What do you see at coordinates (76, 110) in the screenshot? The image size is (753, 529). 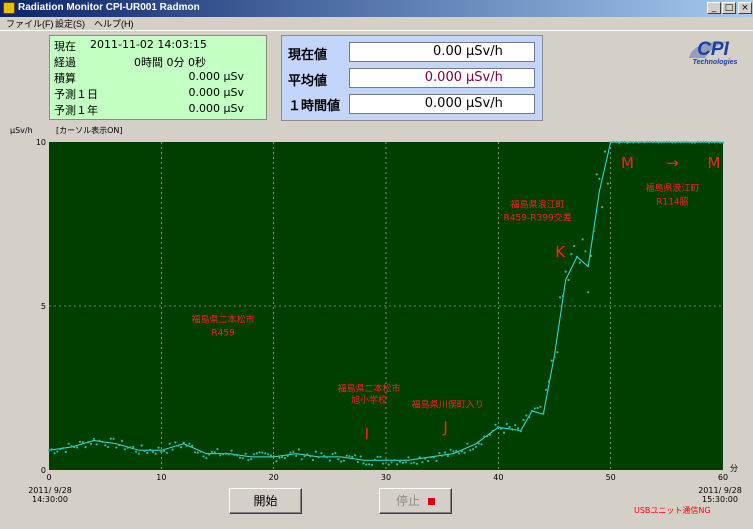 I see `pred-year-label: 予測１年` at bounding box center [76, 110].